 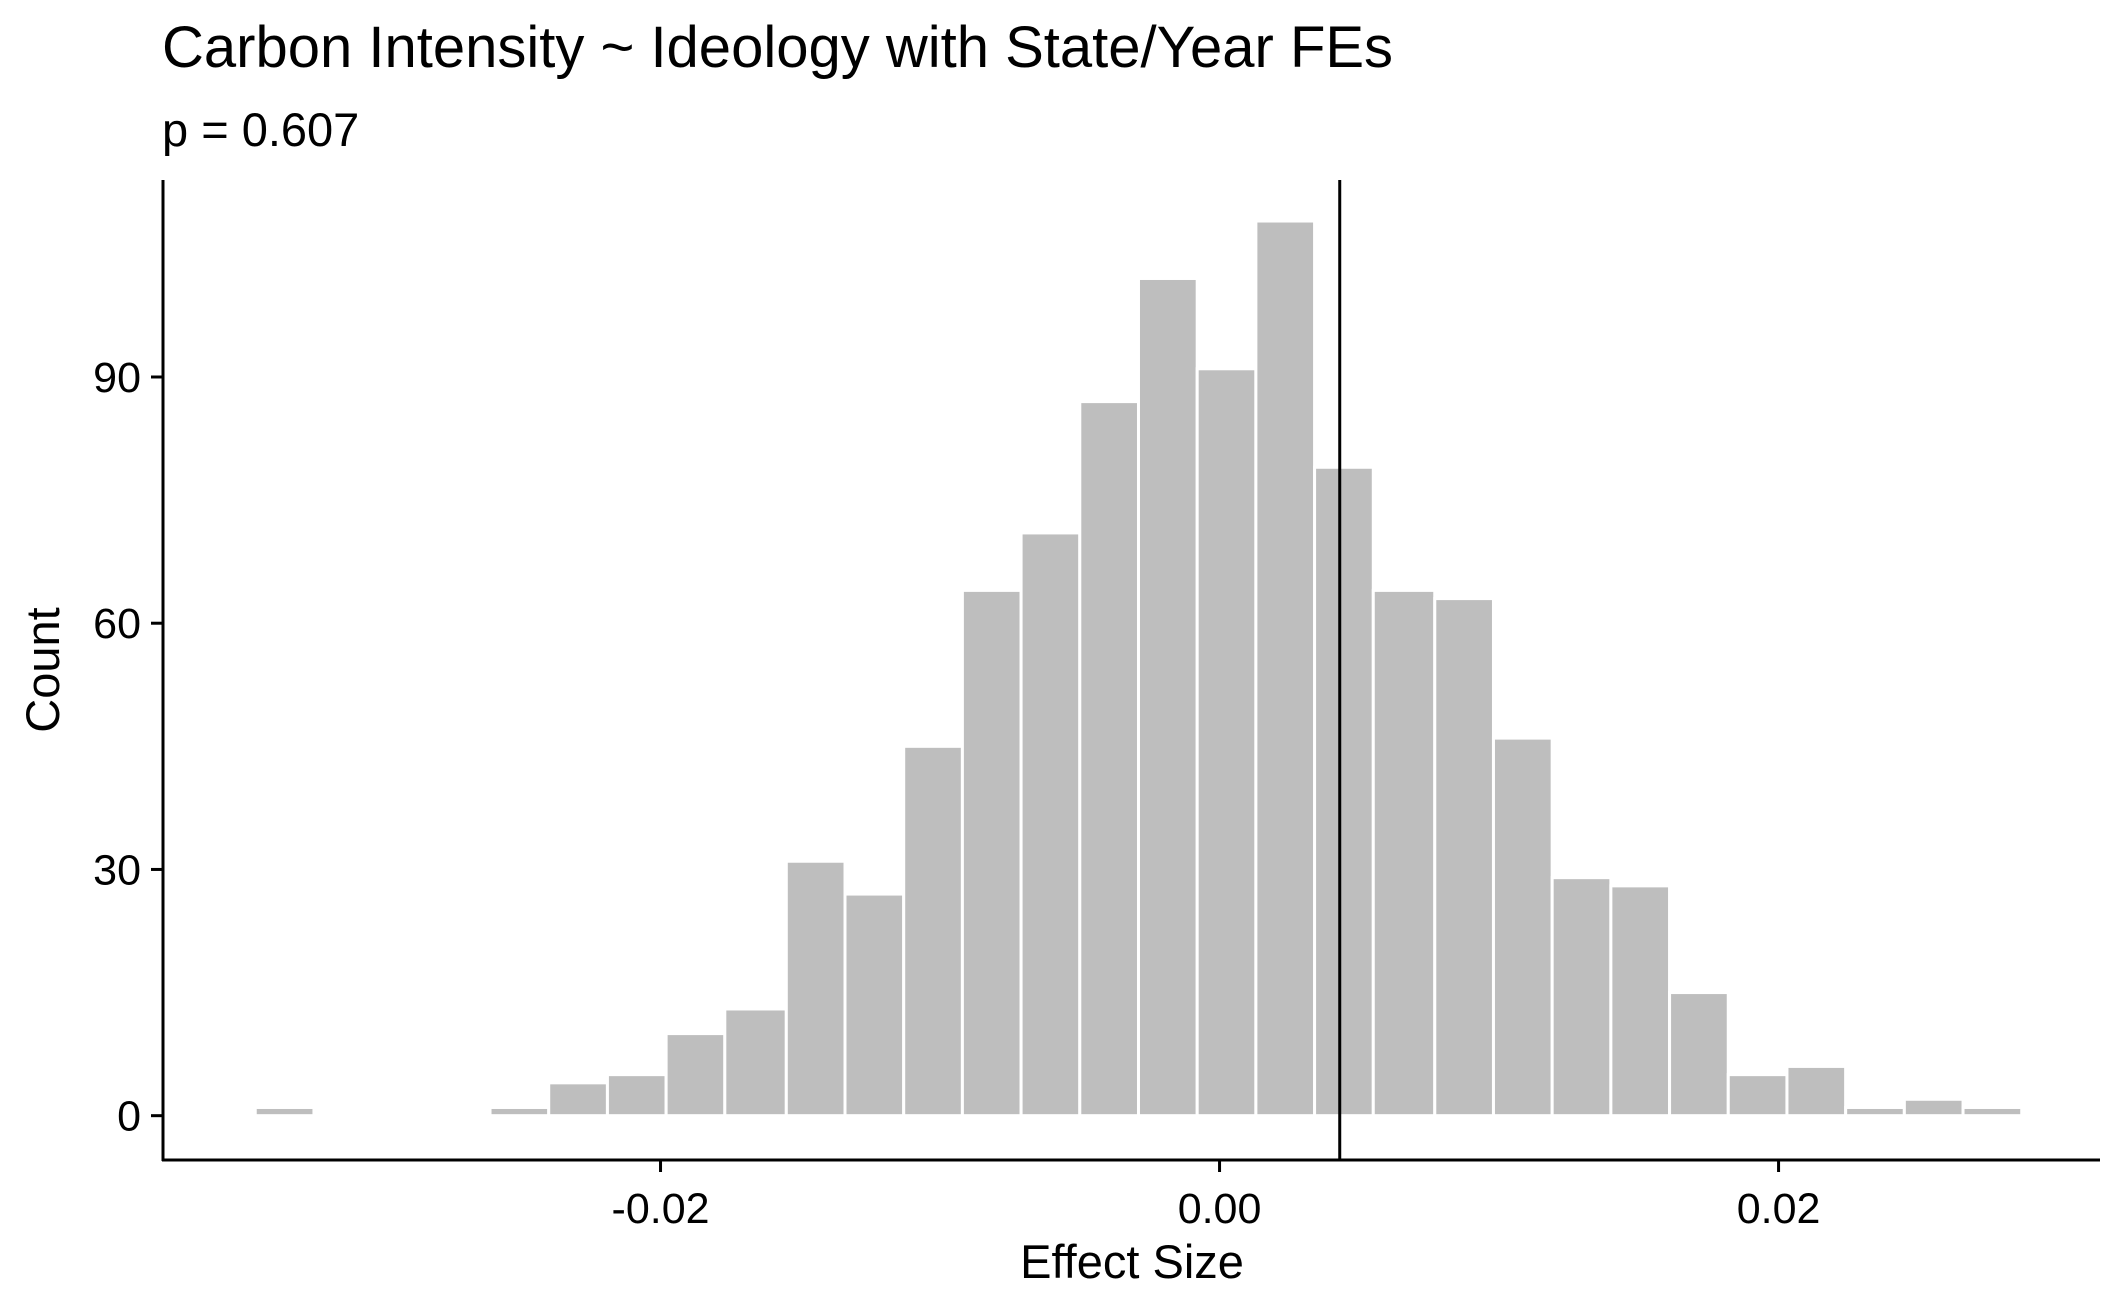 What do you see at coordinates (117, 624) in the screenshot?
I see `y-tick-label: 60` at bounding box center [117, 624].